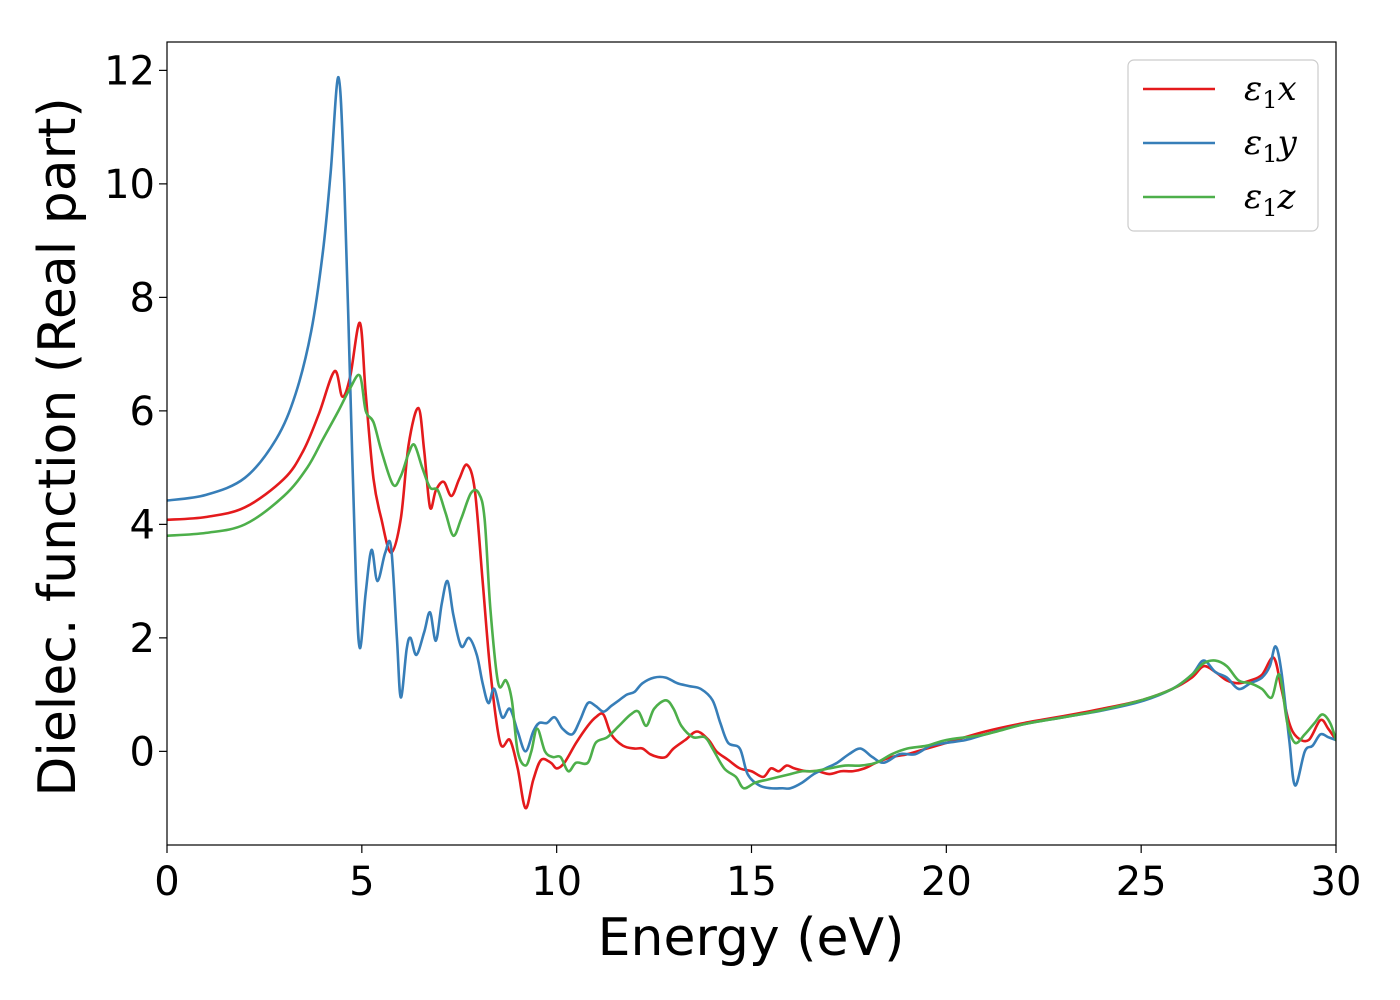  I want to click on y-tick-label: 8, so click(142, 298).